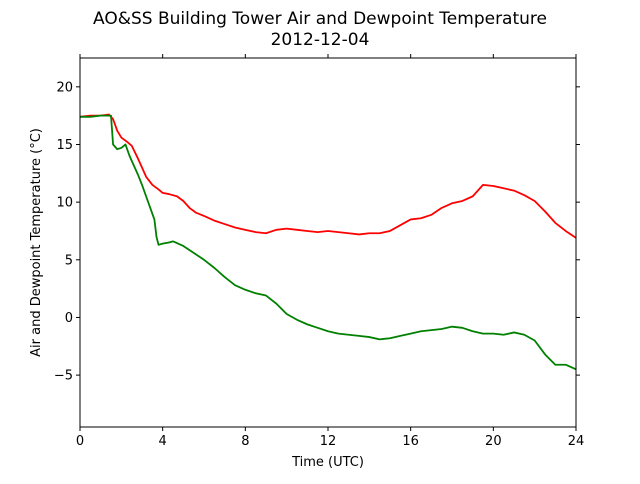 The width and height of the screenshot is (640, 484). I want to click on y-tick-label: 20, so click(64, 87).